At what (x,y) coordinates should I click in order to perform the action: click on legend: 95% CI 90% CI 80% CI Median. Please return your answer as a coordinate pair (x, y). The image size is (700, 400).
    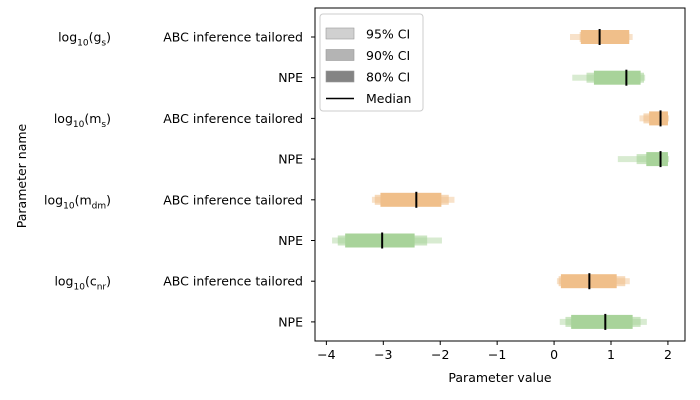
    Looking at the image, I should click on (371, 62).